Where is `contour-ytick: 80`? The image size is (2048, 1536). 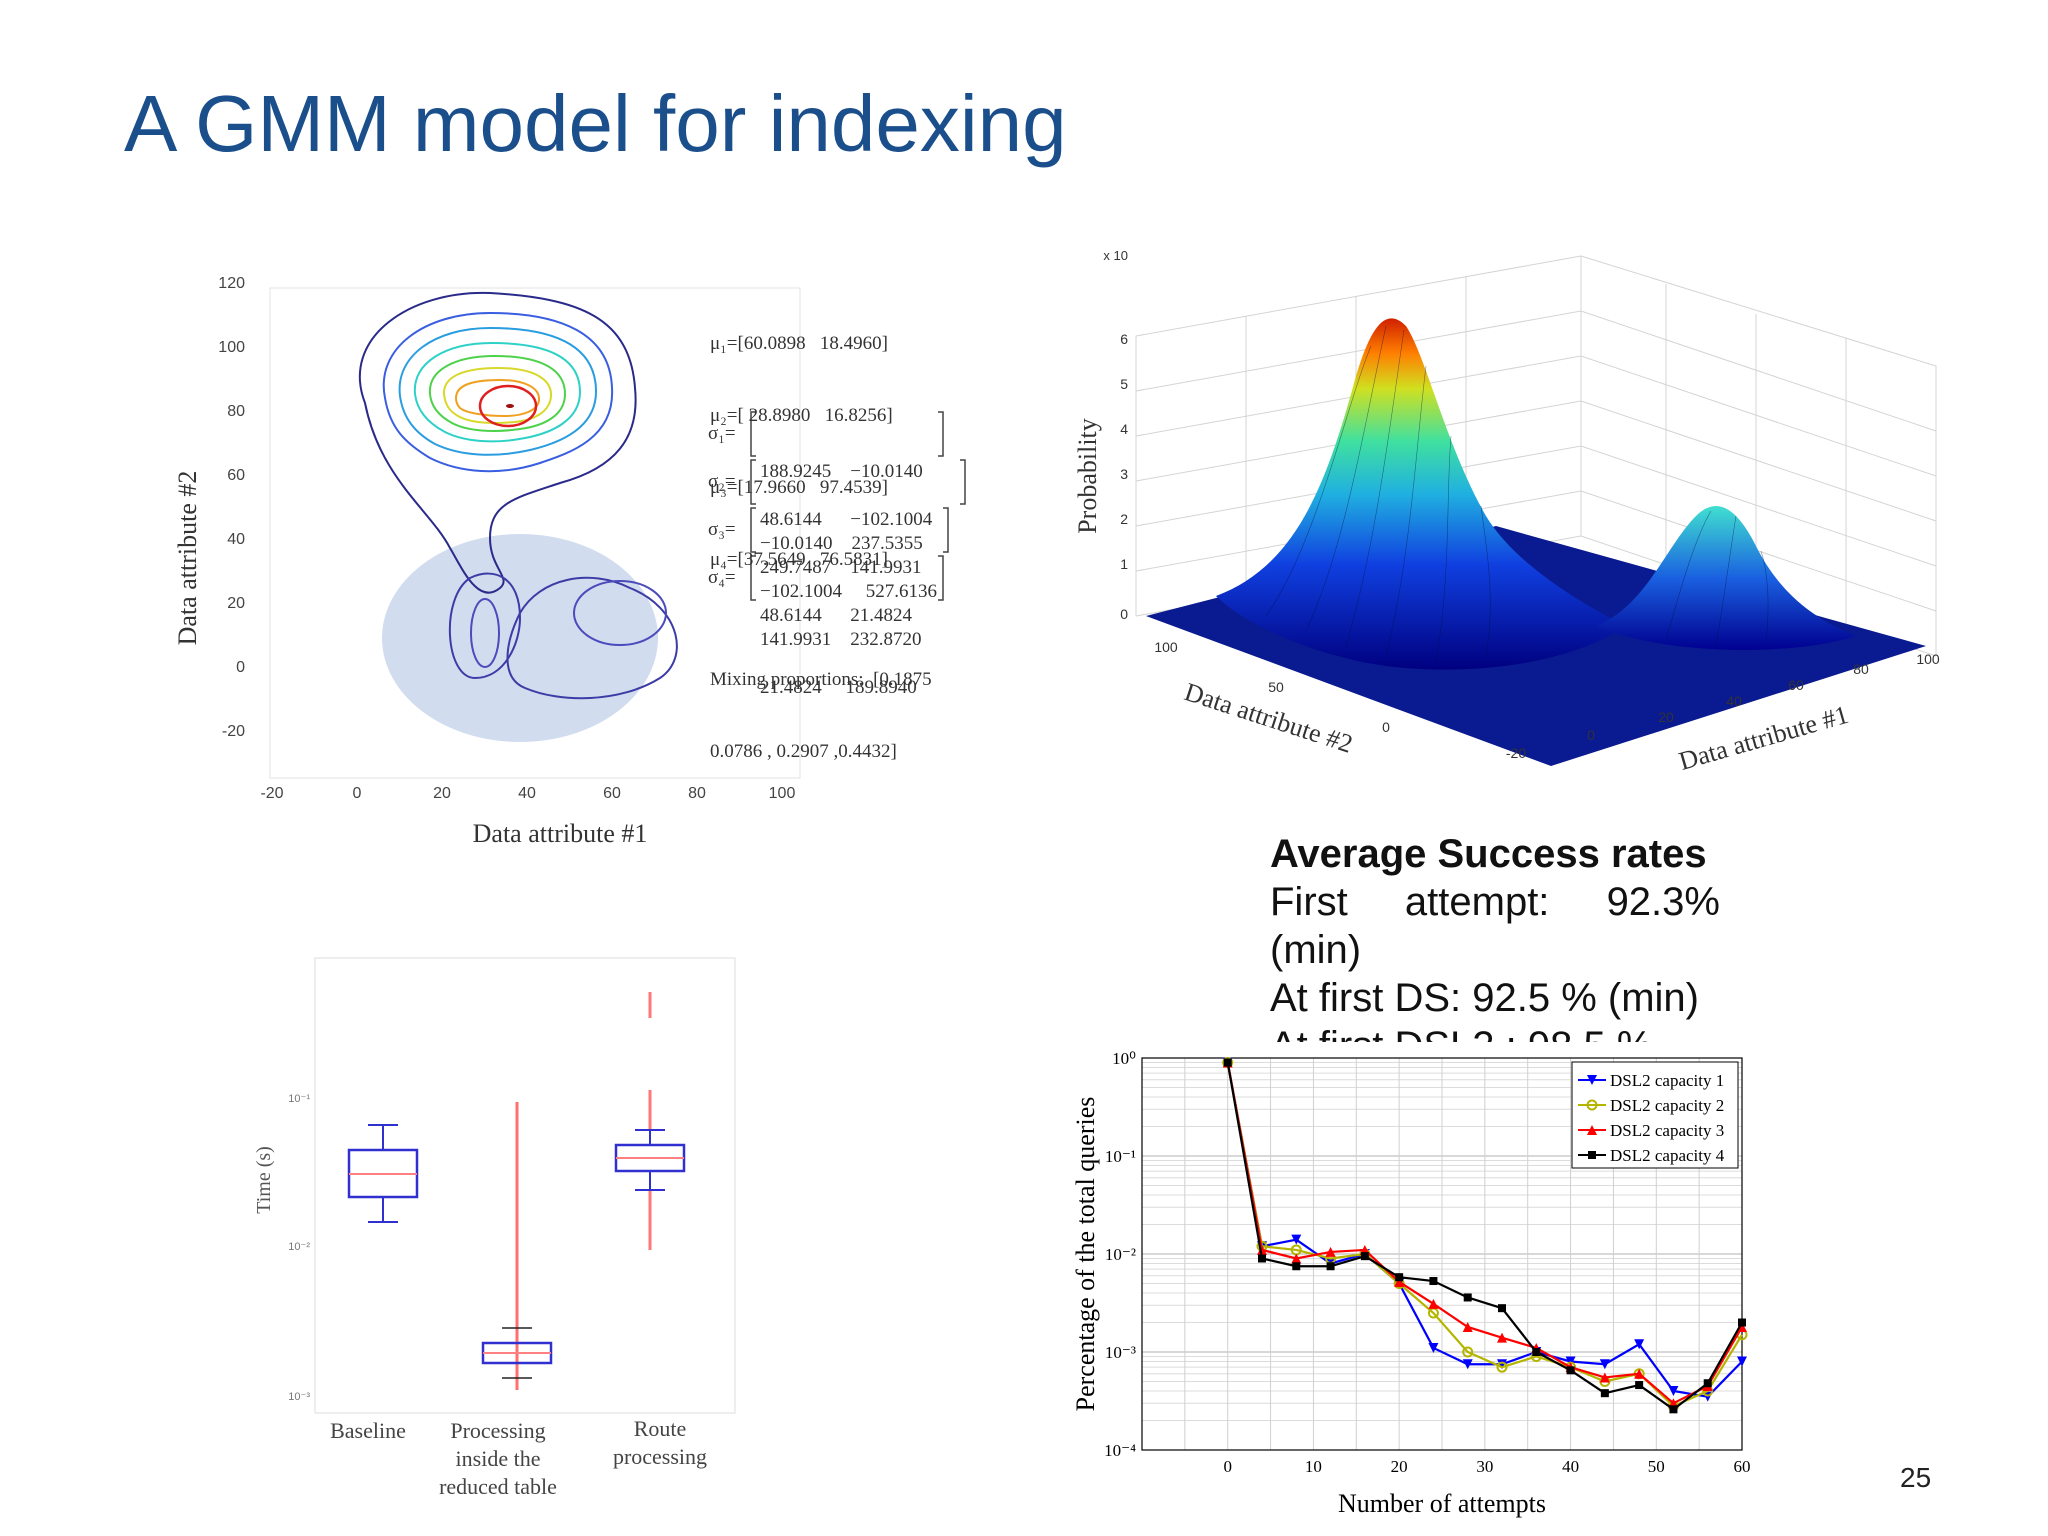 contour-ytick: 80 is located at coordinates (236, 411).